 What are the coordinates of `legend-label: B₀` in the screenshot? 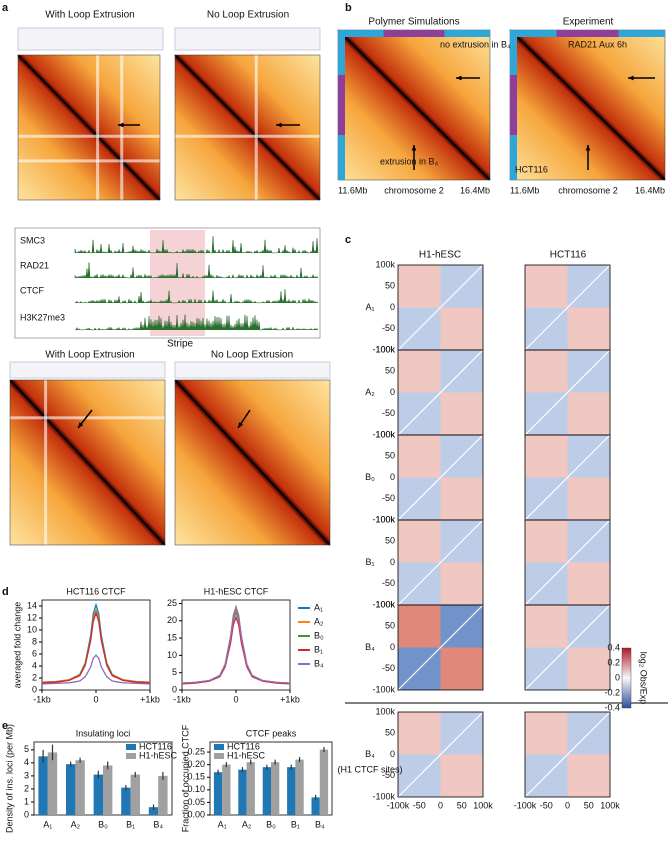 It's located at (319, 635).